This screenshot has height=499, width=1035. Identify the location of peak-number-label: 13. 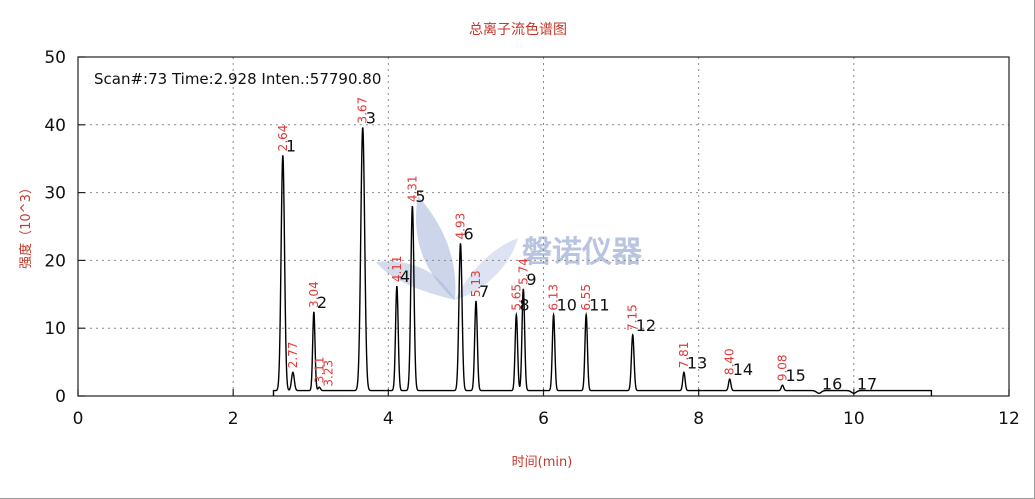
(697, 362).